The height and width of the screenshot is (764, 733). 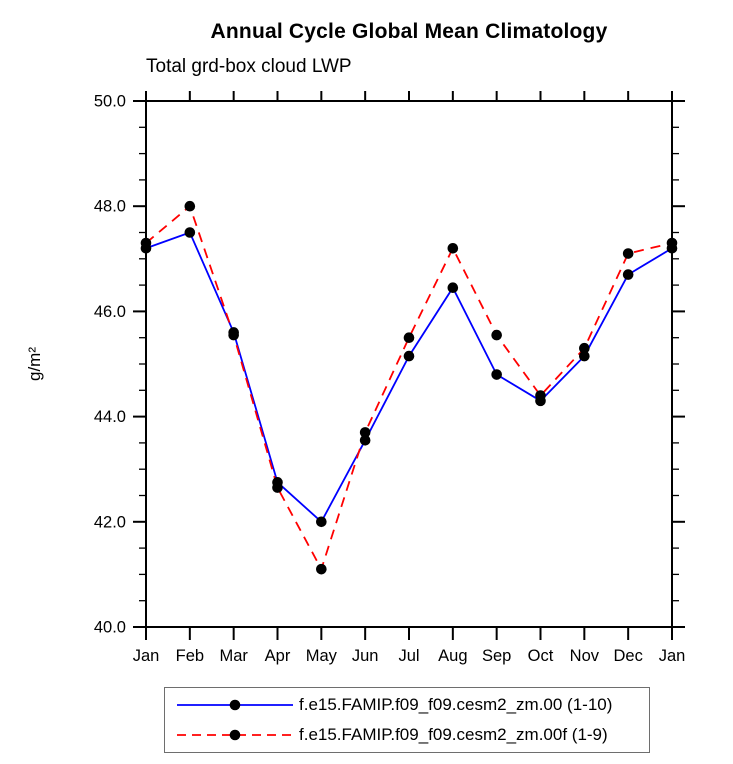 I want to click on x-axis-tick-label: May, so click(x=322, y=656).